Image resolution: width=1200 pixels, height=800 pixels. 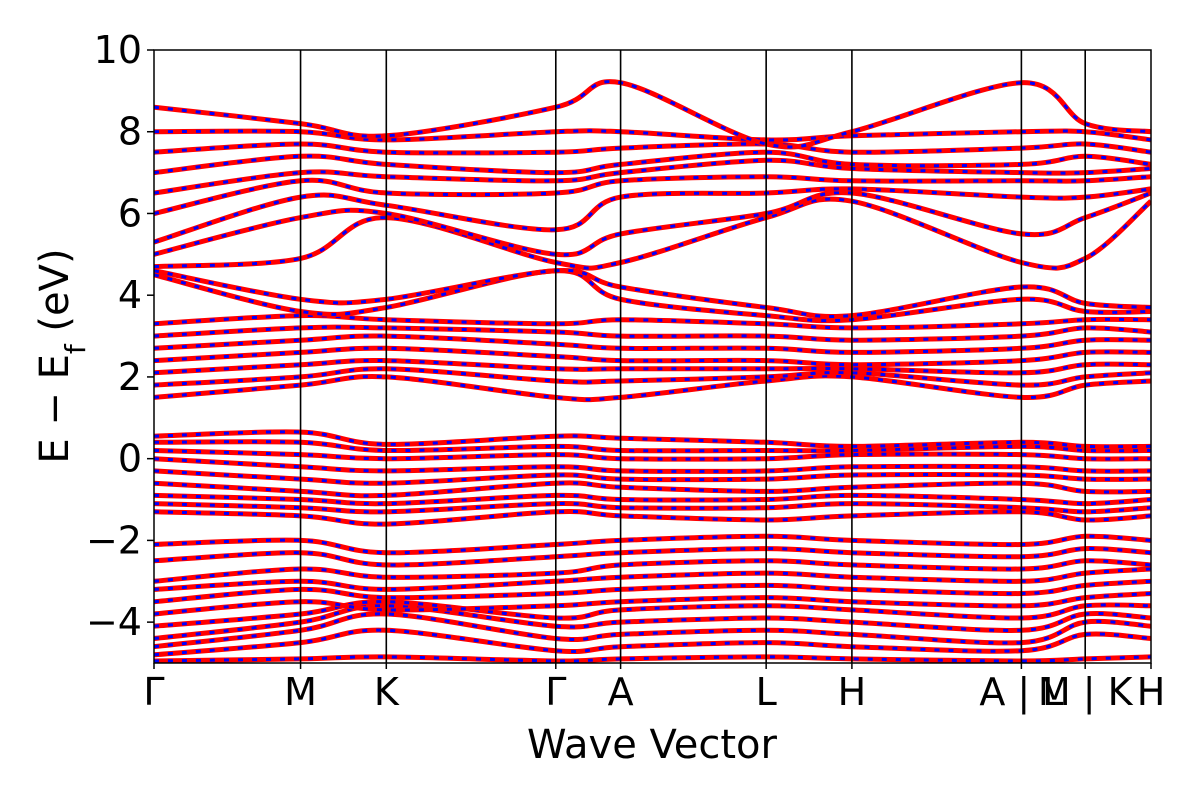 What do you see at coordinates (387, 692) in the screenshot?
I see `x-tick-label-2: K` at bounding box center [387, 692].